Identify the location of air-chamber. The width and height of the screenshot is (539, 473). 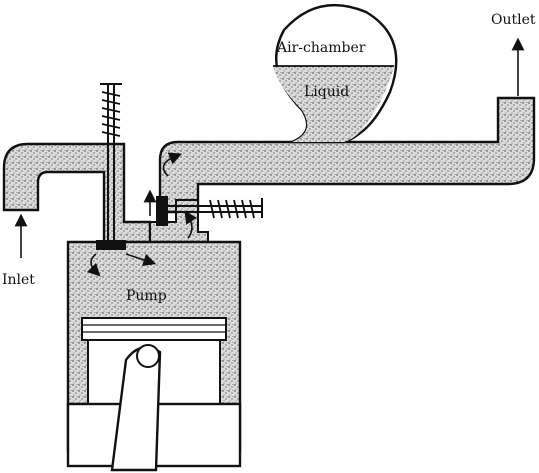
(335, 74).